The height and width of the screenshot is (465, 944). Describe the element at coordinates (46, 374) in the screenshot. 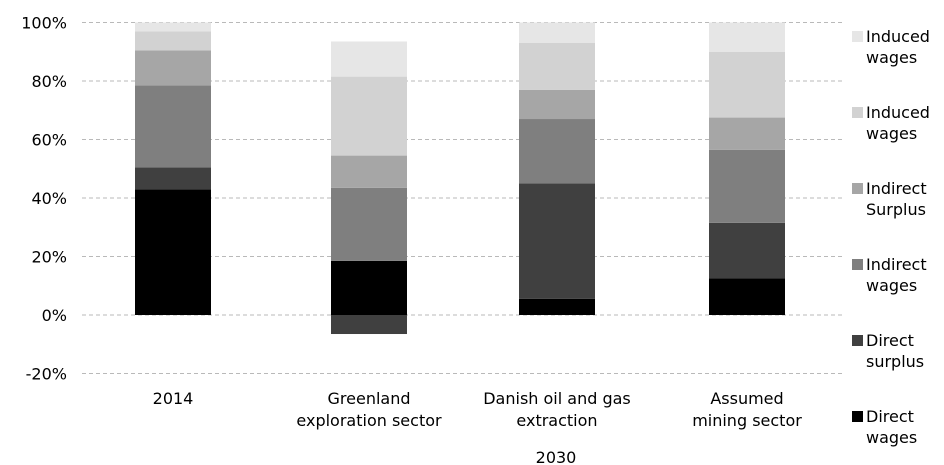

I see `y-tick-label: -20%` at that location.